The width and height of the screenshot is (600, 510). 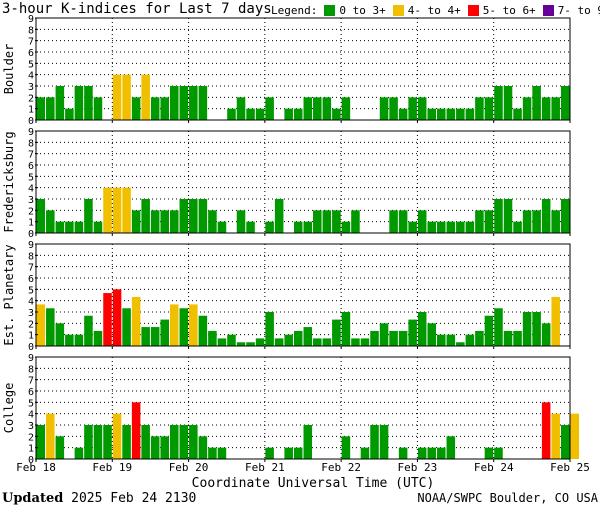 What do you see at coordinates (31, 347) in the screenshot?
I see `y-tick-label: 0` at bounding box center [31, 347].